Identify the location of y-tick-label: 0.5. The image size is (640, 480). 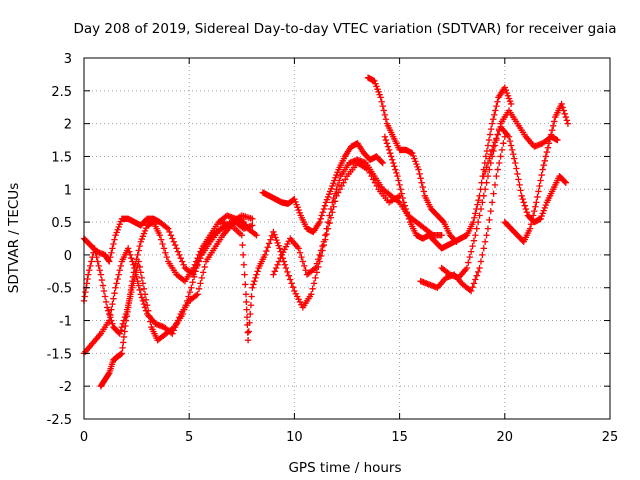
(61, 223).